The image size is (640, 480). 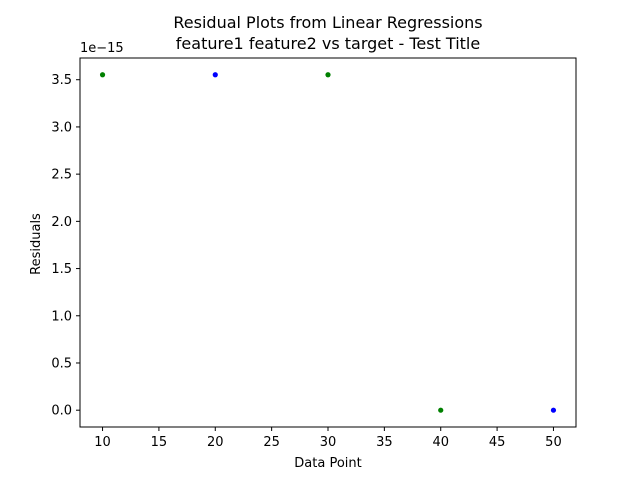 What do you see at coordinates (61, 269) in the screenshot?
I see `y-tick-label: 1.5` at bounding box center [61, 269].